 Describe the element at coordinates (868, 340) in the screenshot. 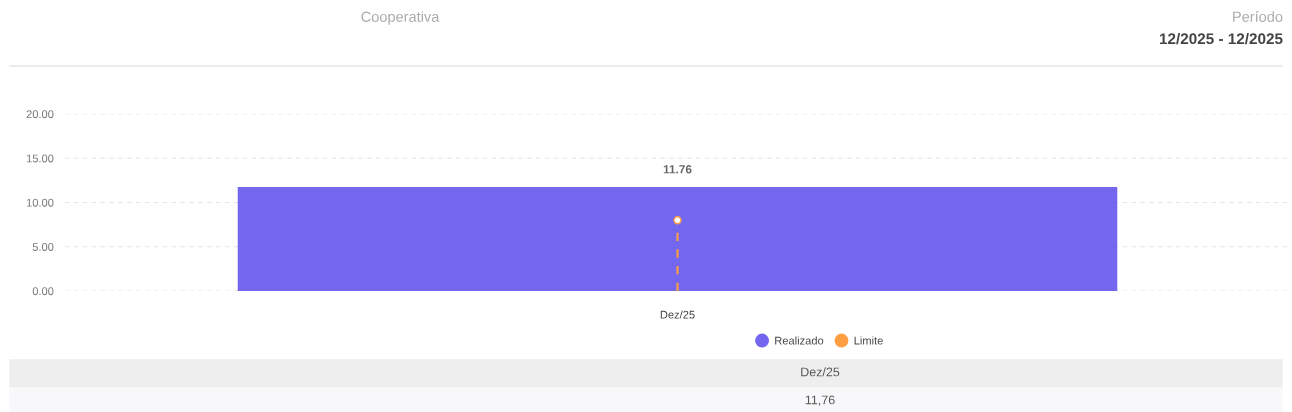

I see `legend-label: Limite` at that location.